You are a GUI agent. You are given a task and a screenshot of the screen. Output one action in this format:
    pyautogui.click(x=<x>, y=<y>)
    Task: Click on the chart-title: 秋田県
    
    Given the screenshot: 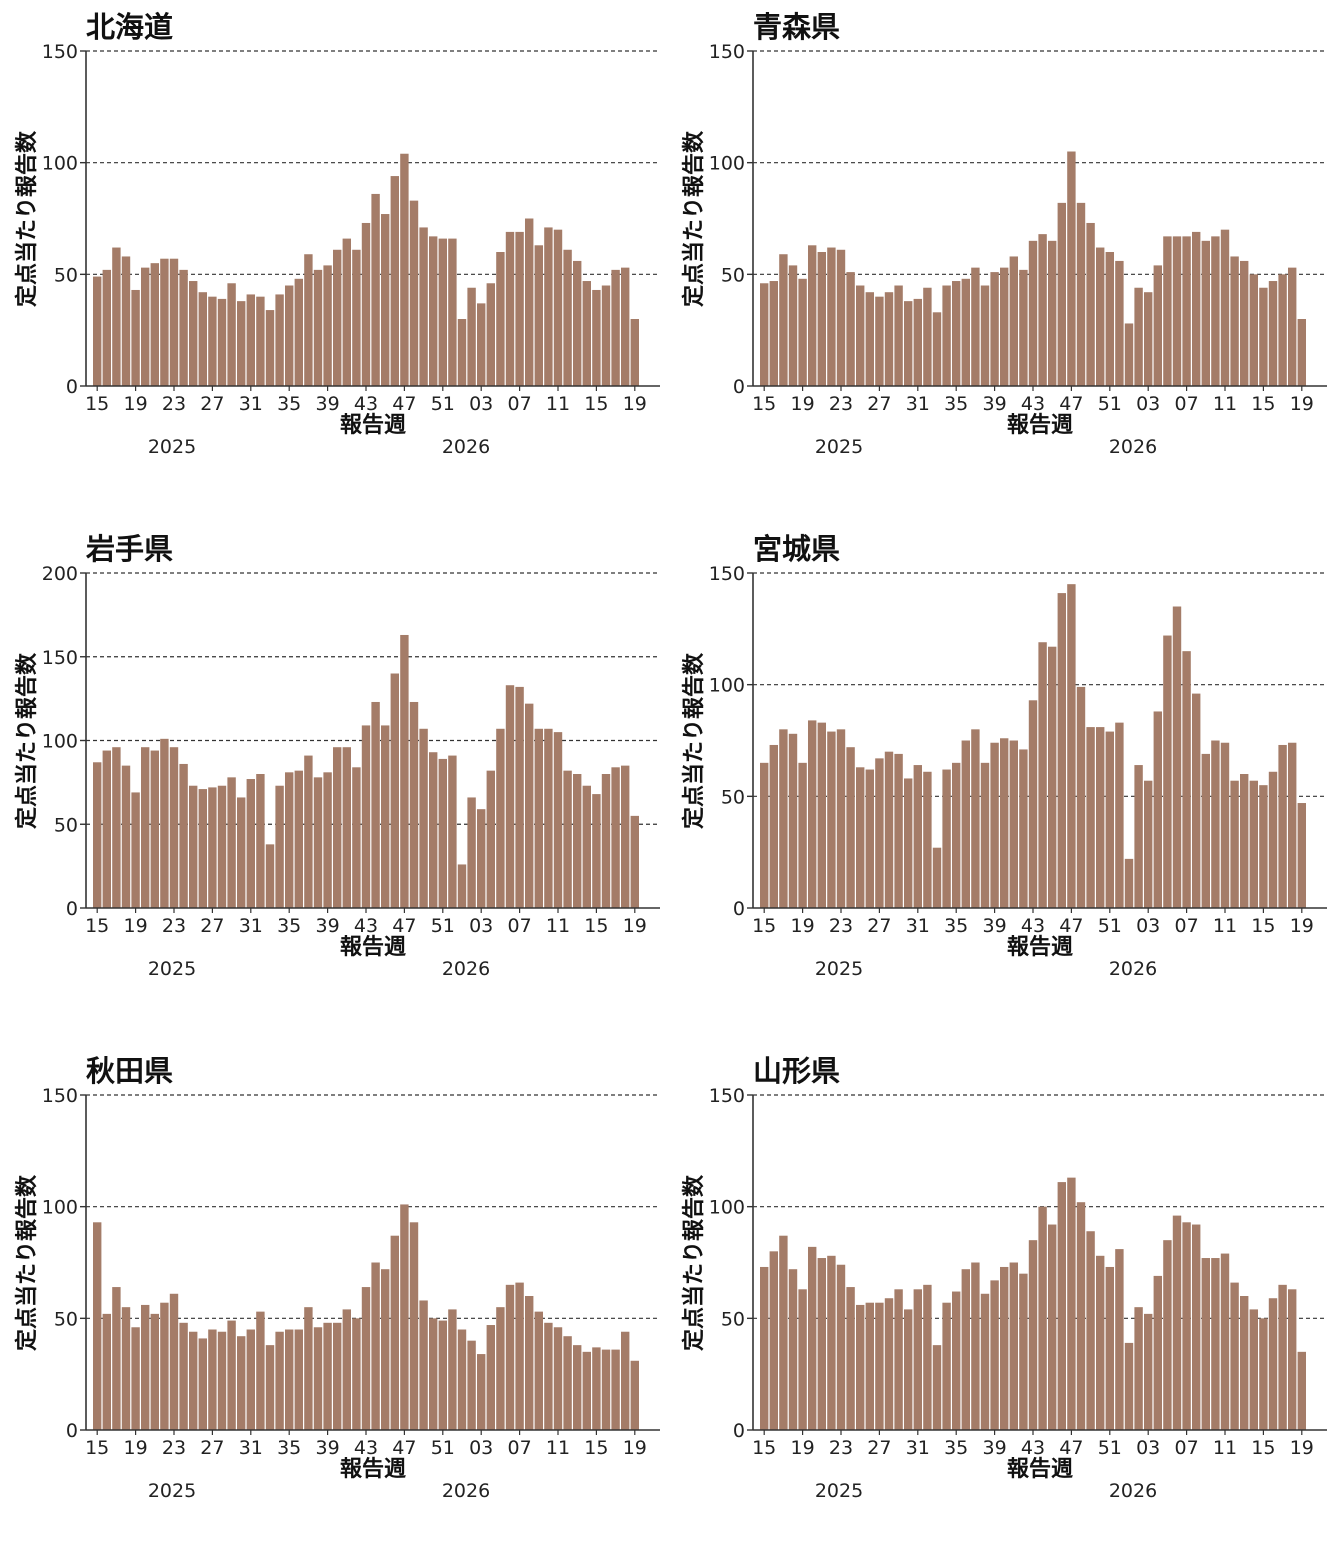 What is the action you would take?
    pyautogui.click(x=129, y=1071)
    